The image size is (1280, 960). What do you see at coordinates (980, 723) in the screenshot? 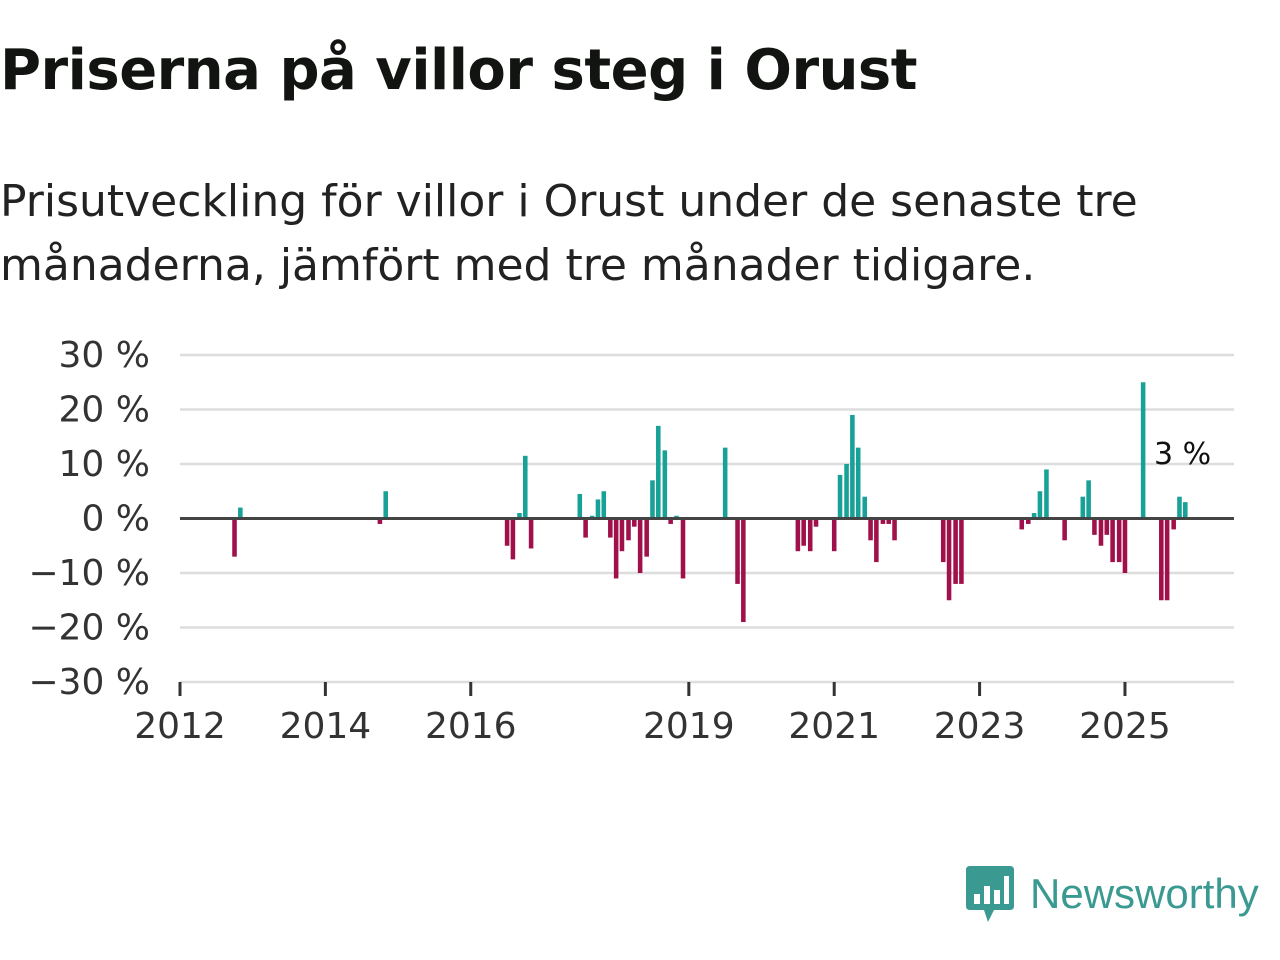
I see `x-tick-label: 2023` at bounding box center [980, 723].